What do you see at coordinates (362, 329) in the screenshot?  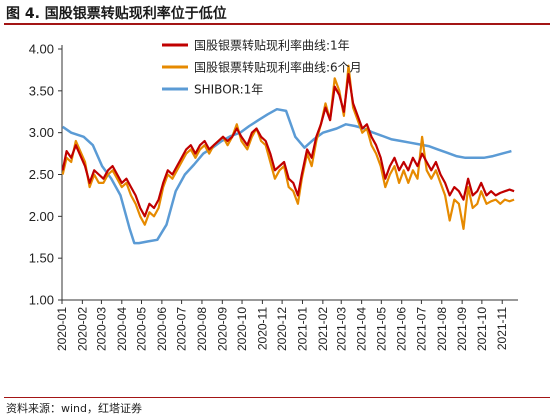 I see `x-tick-label: 2021-04` at bounding box center [362, 329].